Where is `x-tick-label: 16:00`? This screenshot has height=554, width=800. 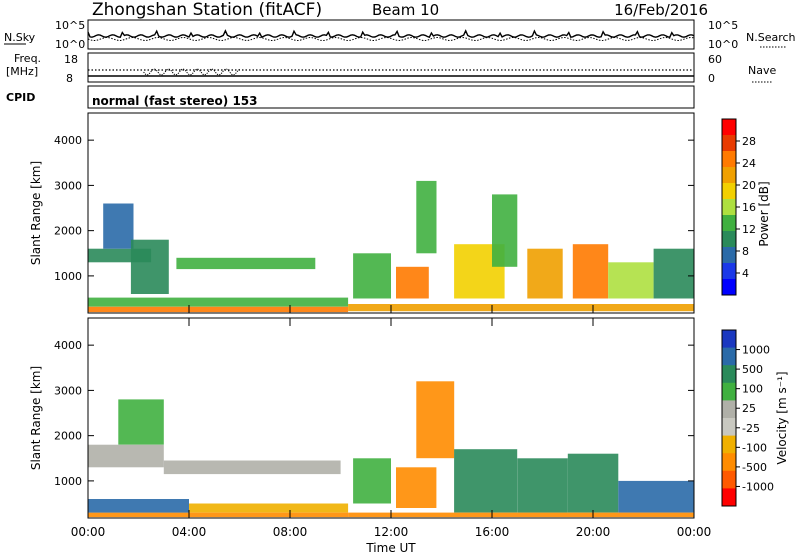 x-tick-label: 16:00 is located at coordinates (492, 532).